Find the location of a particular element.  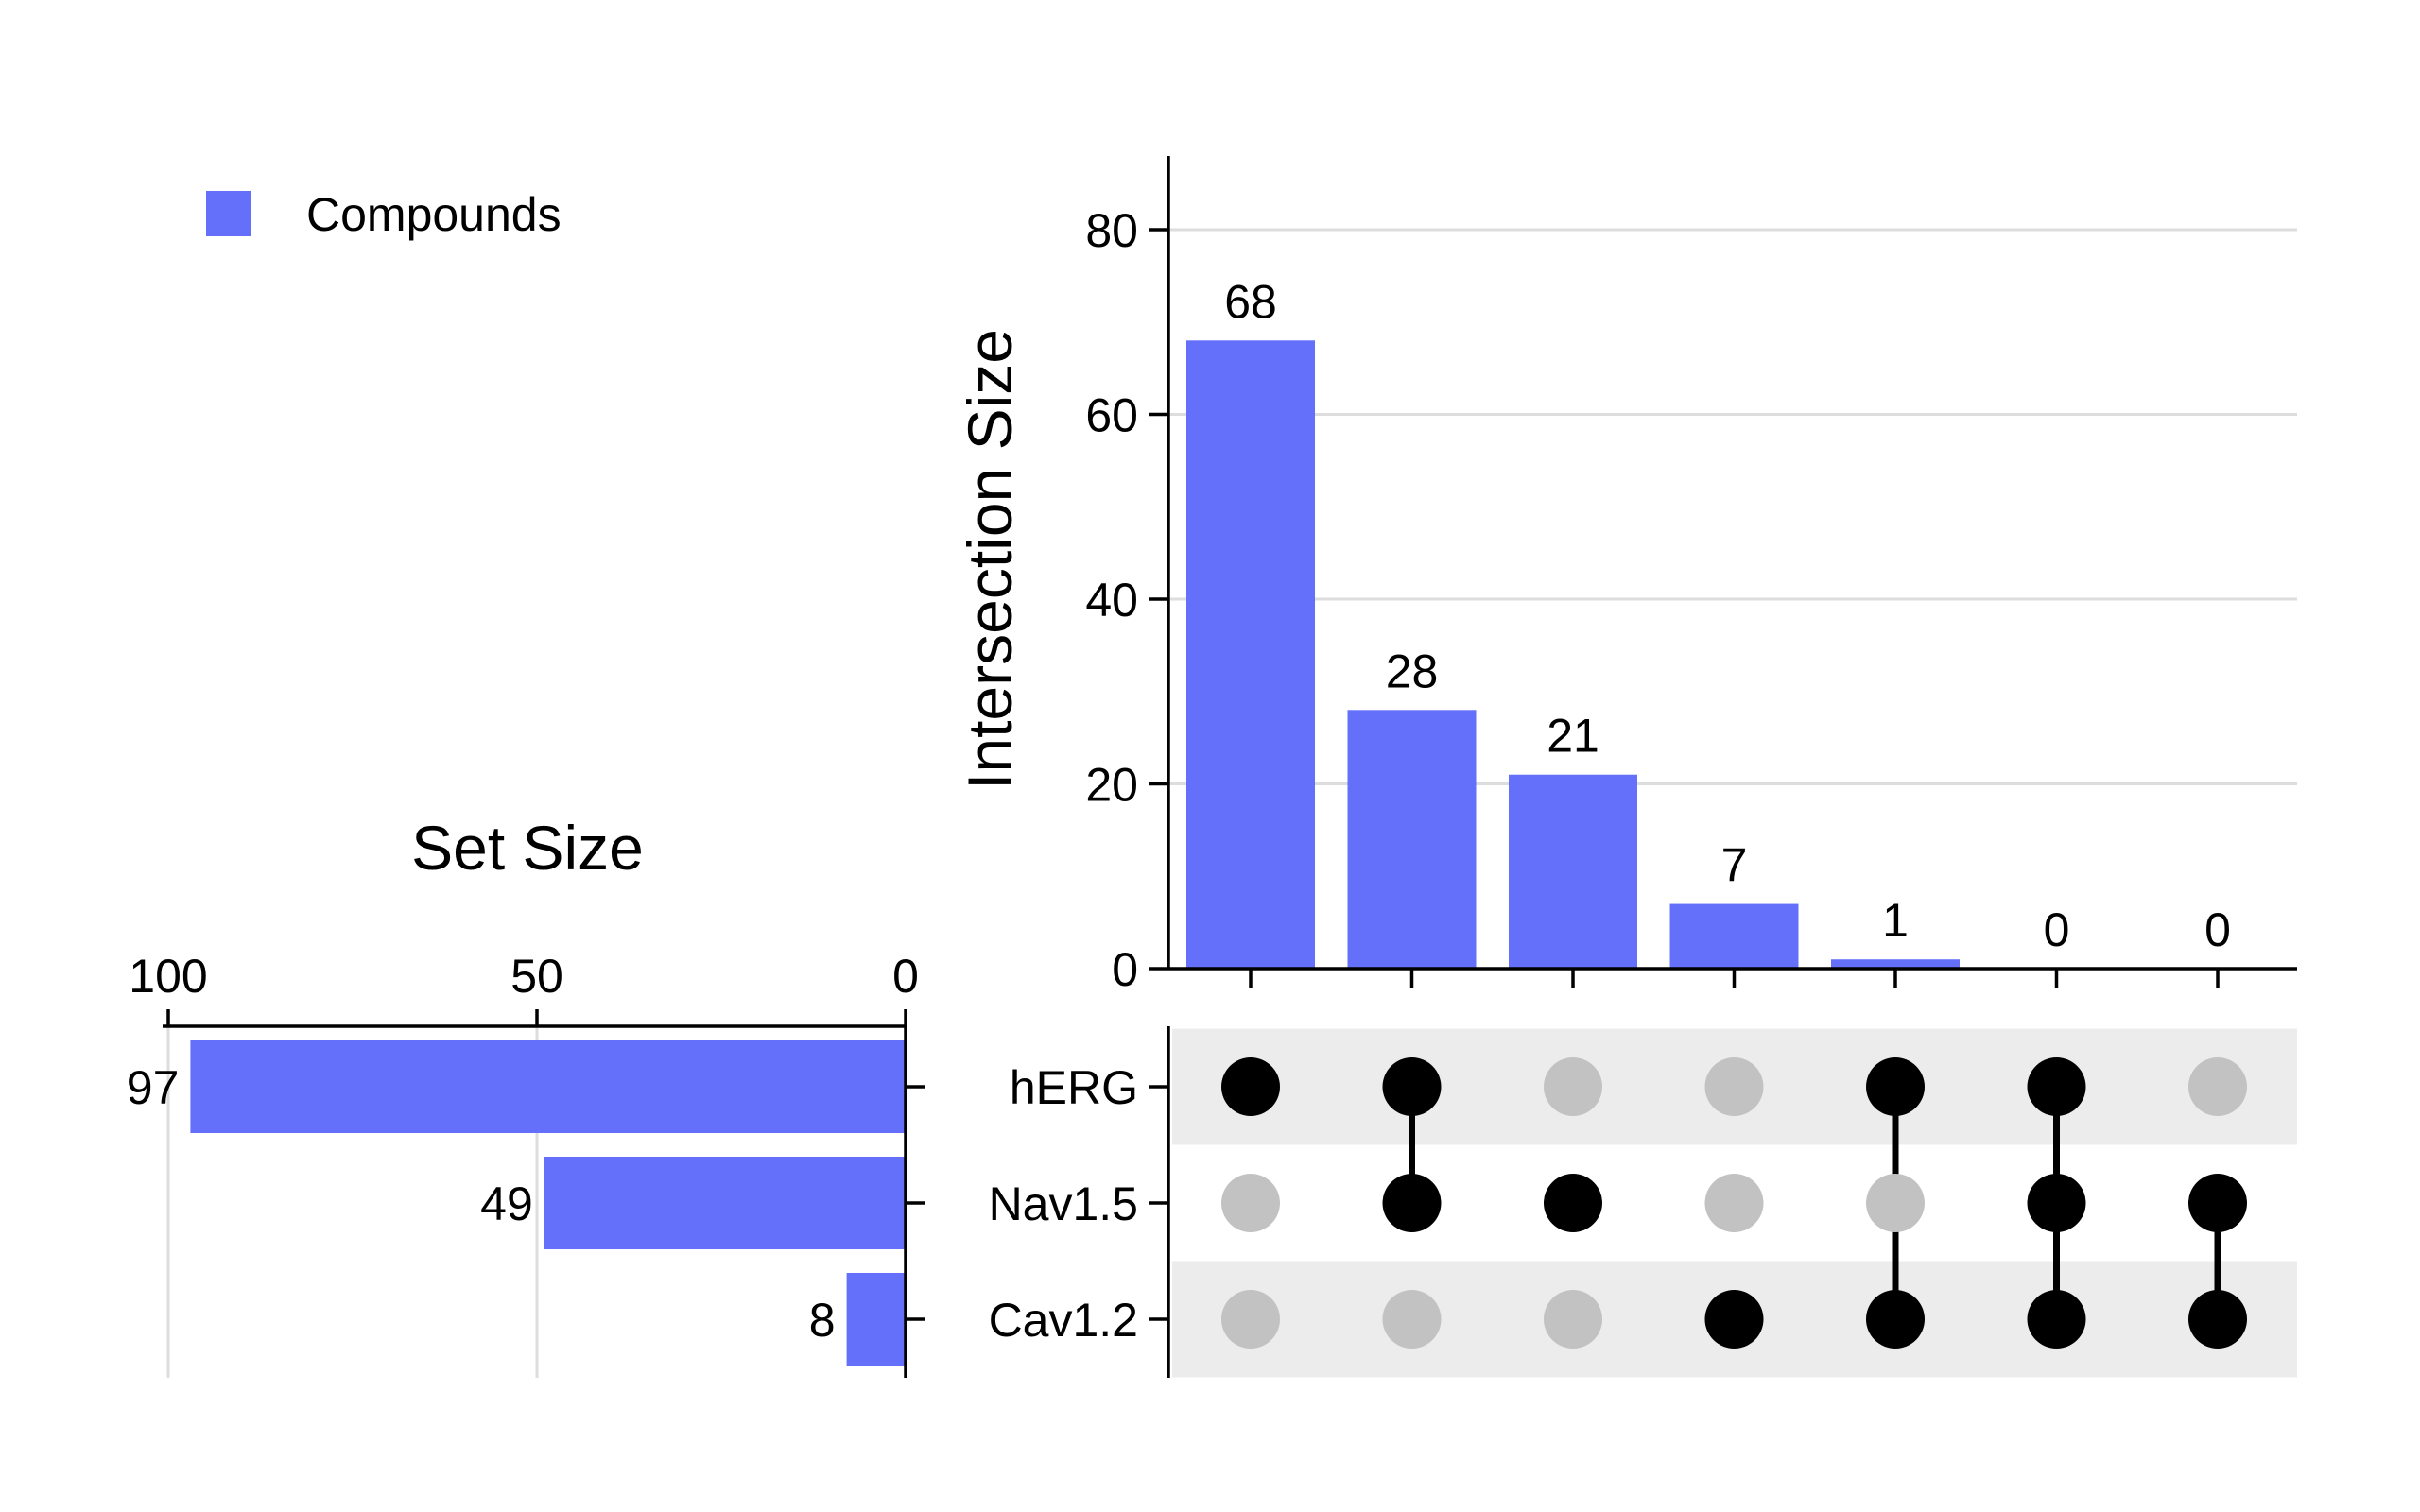

membership-matrix is located at coordinates (1734, 1203).